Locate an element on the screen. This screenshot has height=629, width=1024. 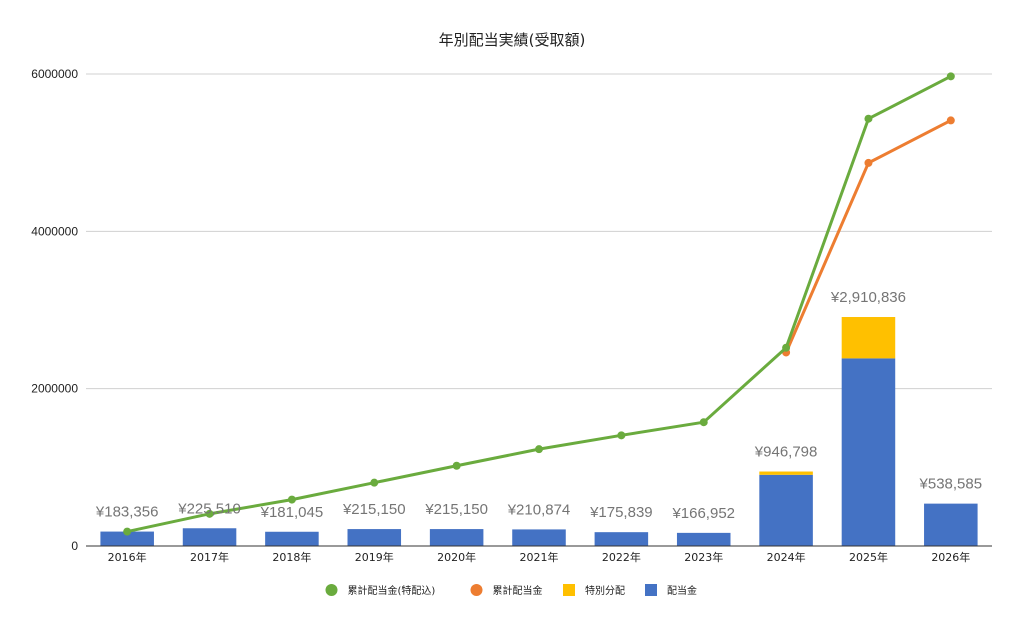
bar-total-label: ¥175,839 is located at coordinates (621, 512).